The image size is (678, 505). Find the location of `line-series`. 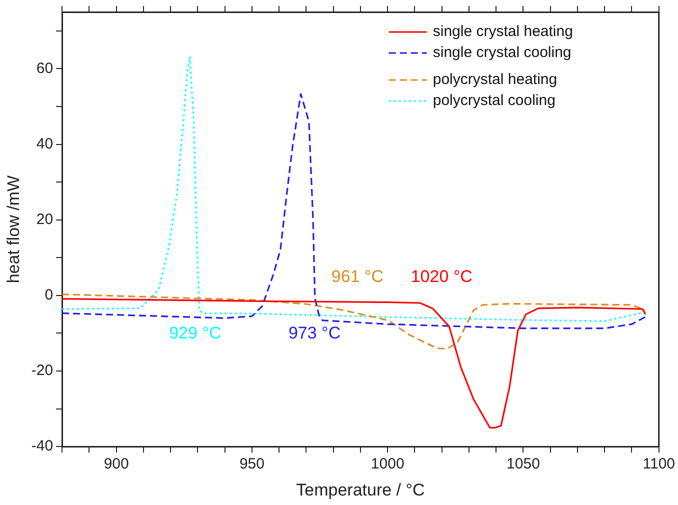

line-series is located at coordinates (354, 322).